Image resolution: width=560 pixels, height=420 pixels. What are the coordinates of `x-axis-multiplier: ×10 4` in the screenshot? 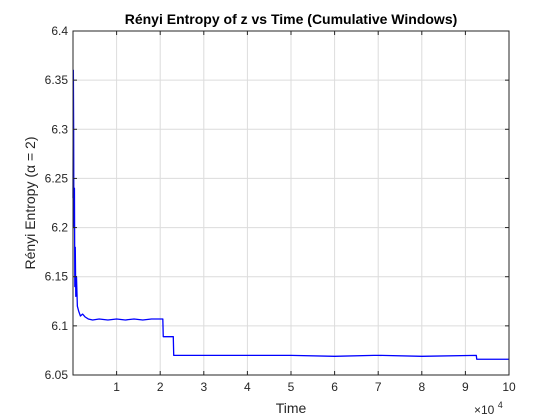 It's located at (488, 408).